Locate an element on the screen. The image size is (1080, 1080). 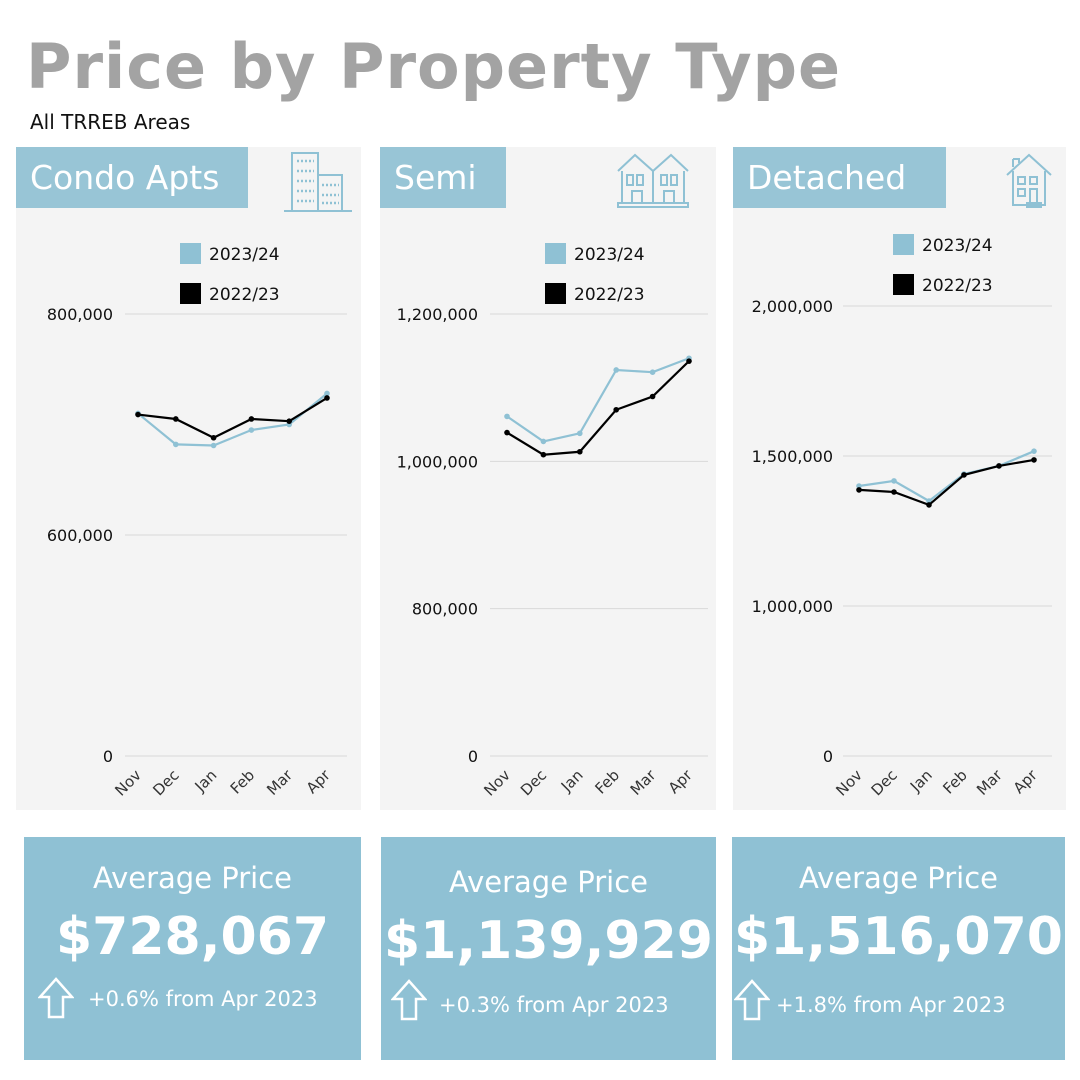
y-tick-label: 600,000 is located at coordinates (80, 535).